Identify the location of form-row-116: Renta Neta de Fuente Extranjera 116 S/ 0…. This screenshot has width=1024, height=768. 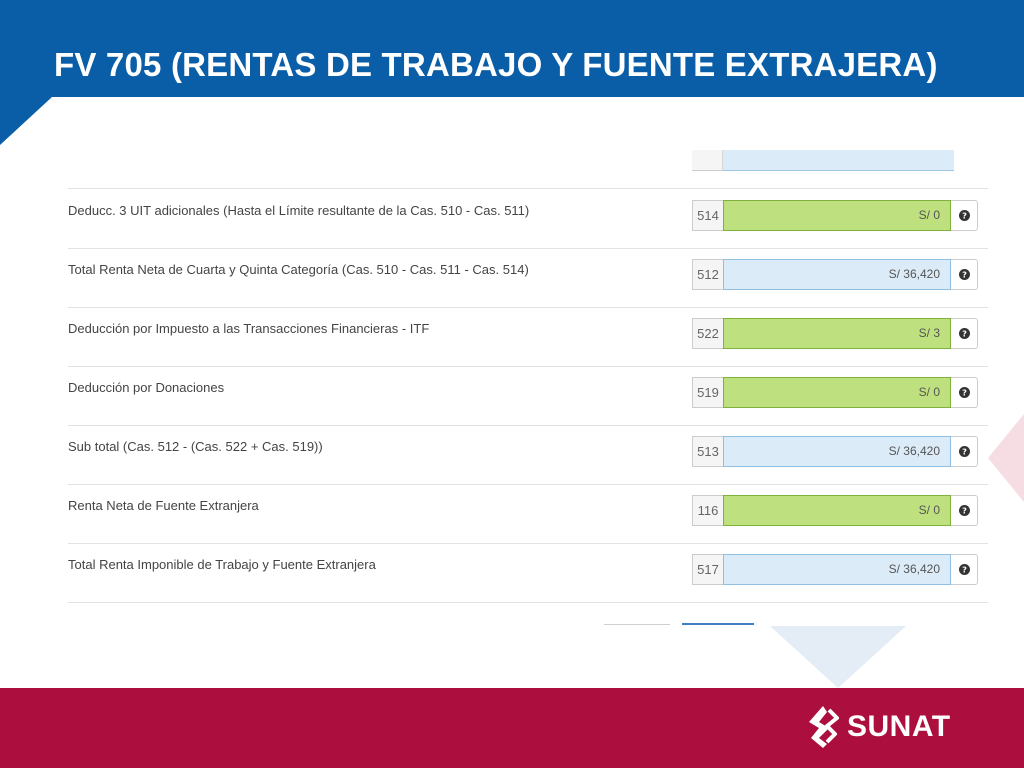
(528, 514).